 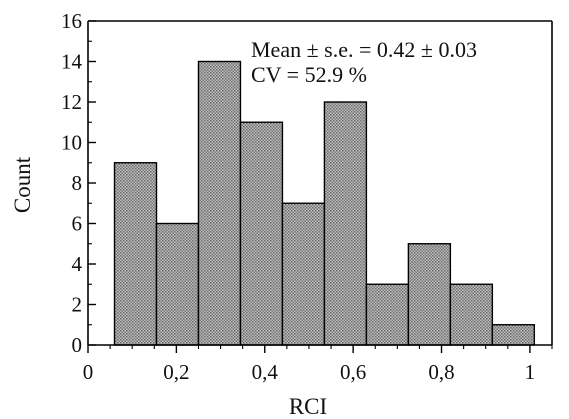 What do you see at coordinates (441, 372) in the screenshot?
I see `x-tick-label: 0,8` at bounding box center [441, 372].